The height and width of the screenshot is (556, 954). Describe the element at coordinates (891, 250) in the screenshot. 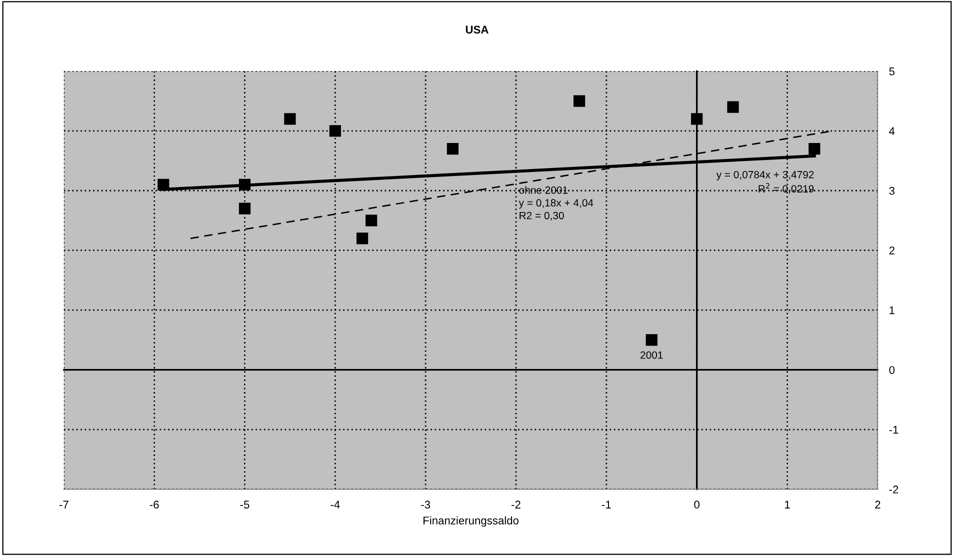

I see `y-tick-label: 2` at that location.